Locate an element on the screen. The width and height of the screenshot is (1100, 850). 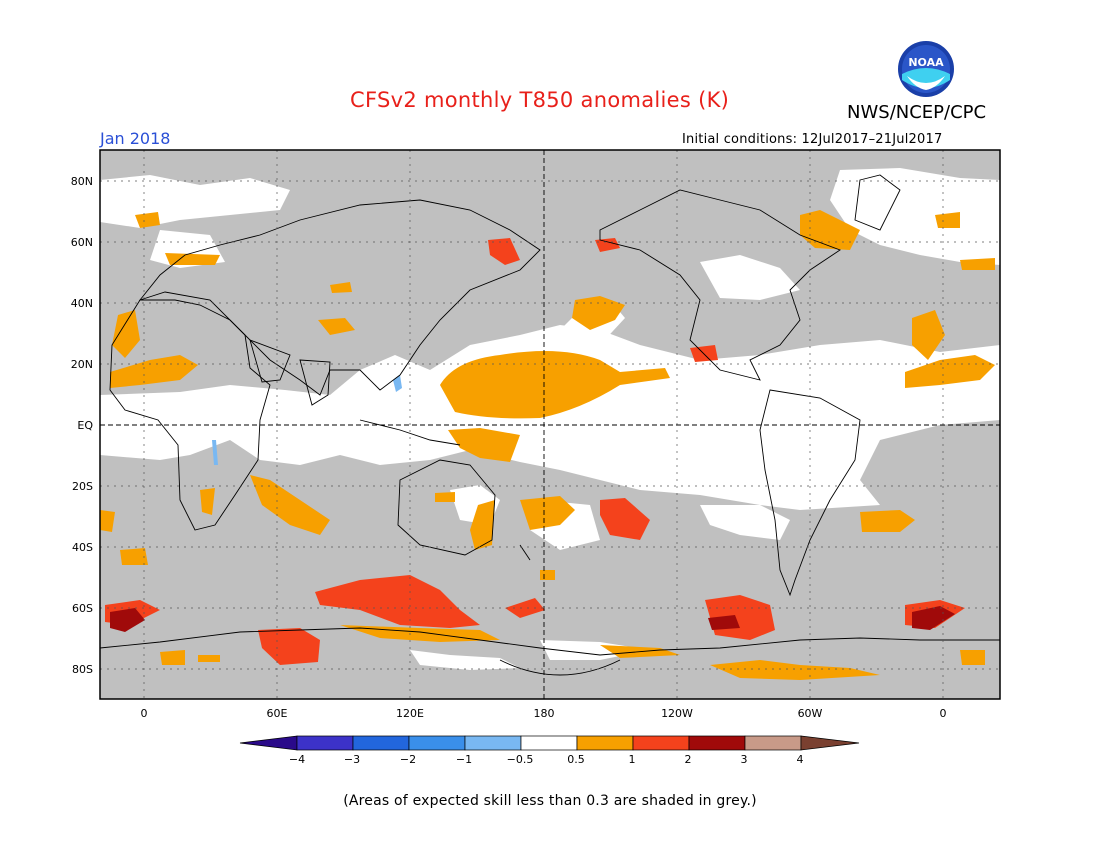
anomaly-neg-regions is located at coordinates (307, 420).